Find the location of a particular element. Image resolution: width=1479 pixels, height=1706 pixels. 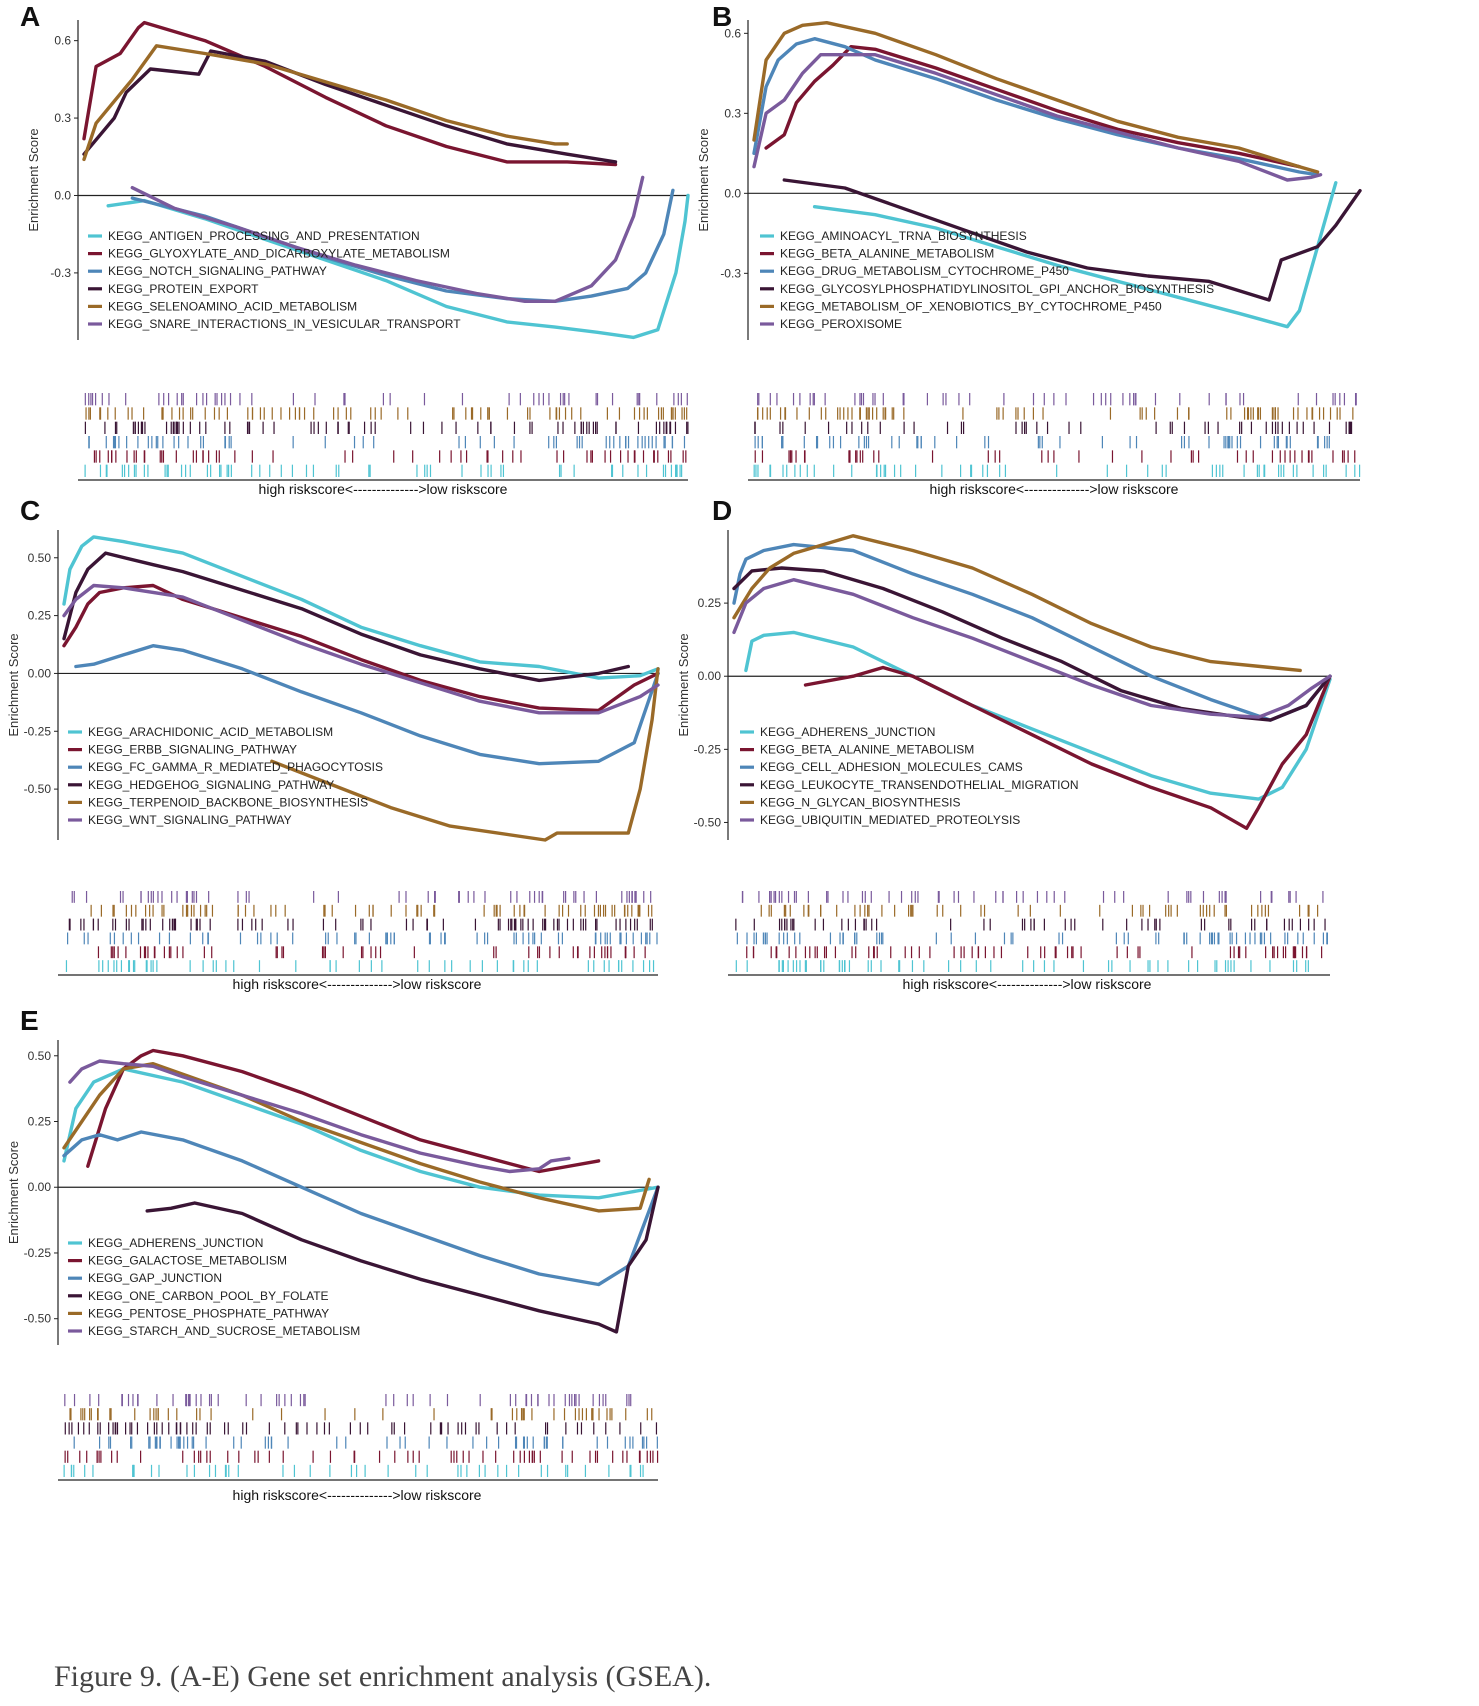

es-line-kegg_leukocyte_transendothelial_migration is located at coordinates (1032, 644).